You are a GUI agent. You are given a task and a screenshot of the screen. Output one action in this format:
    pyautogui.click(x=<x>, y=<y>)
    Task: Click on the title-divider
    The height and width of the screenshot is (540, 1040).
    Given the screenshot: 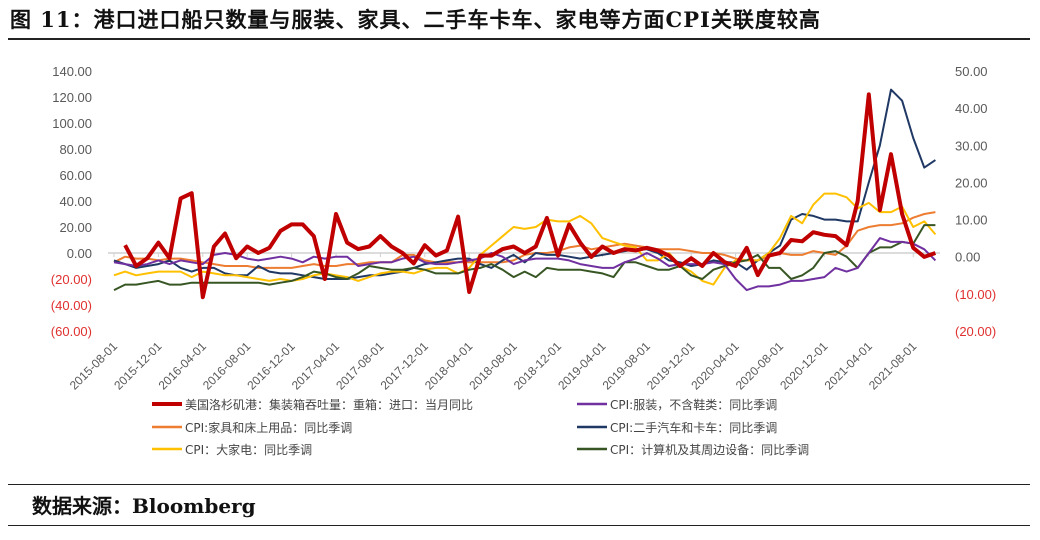 What is the action you would take?
    pyautogui.click(x=519, y=39)
    